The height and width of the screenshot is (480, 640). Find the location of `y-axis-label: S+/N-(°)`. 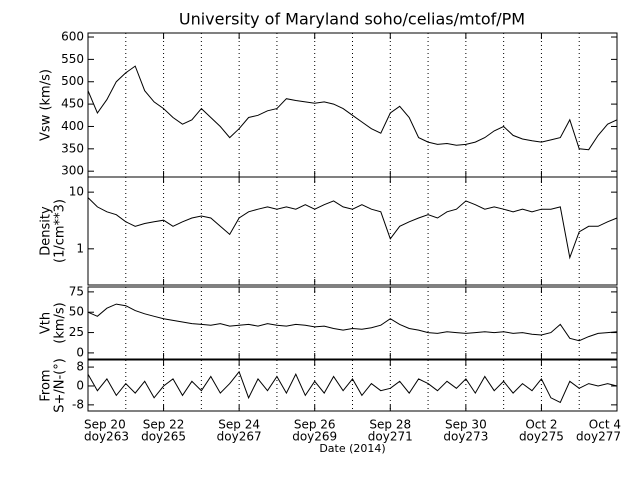

y-axis-label: S+/N-(°) is located at coordinates (60, 385).